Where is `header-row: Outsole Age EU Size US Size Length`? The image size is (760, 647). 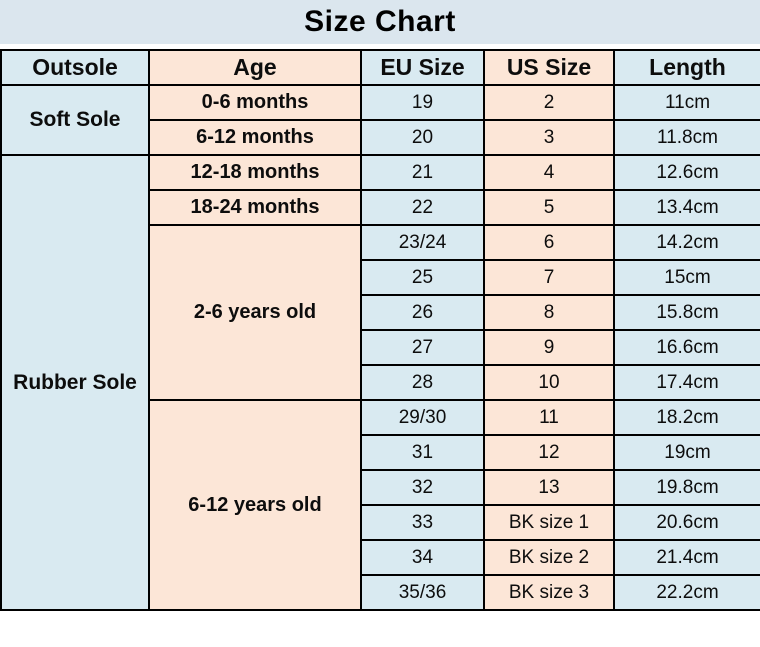 header-row: Outsole Age EU Size US Size Length is located at coordinates (380, 67).